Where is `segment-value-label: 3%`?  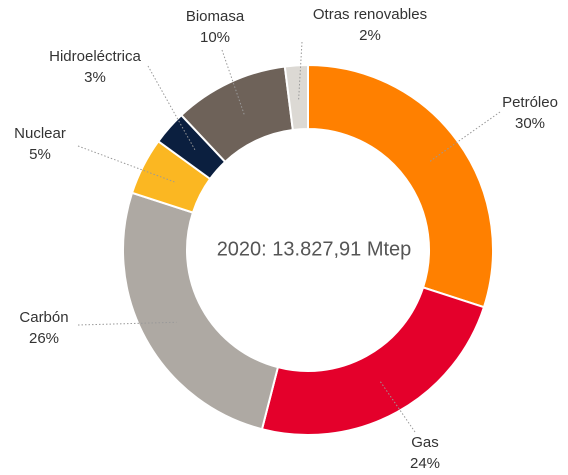 segment-value-label: 3% is located at coordinates (95, 77).